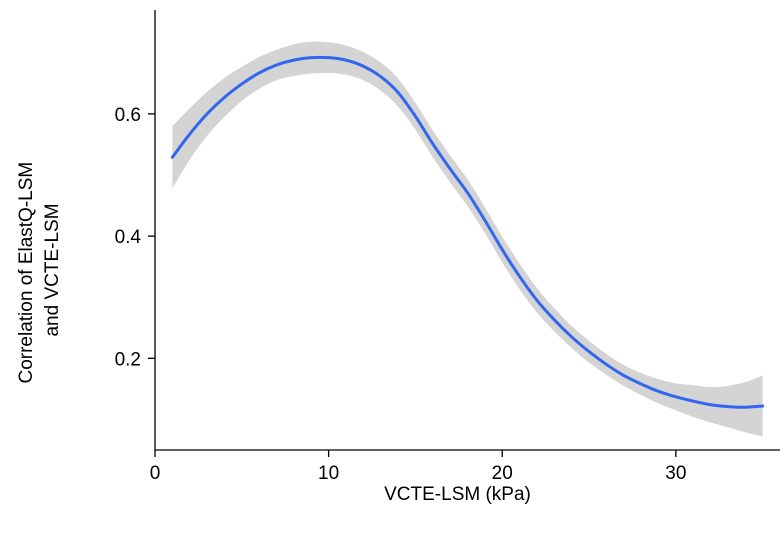  What do you see at coordinates (675, 473) in the screenshot?
I see `x-tick-label: 30` at bounding box center [675, 473].